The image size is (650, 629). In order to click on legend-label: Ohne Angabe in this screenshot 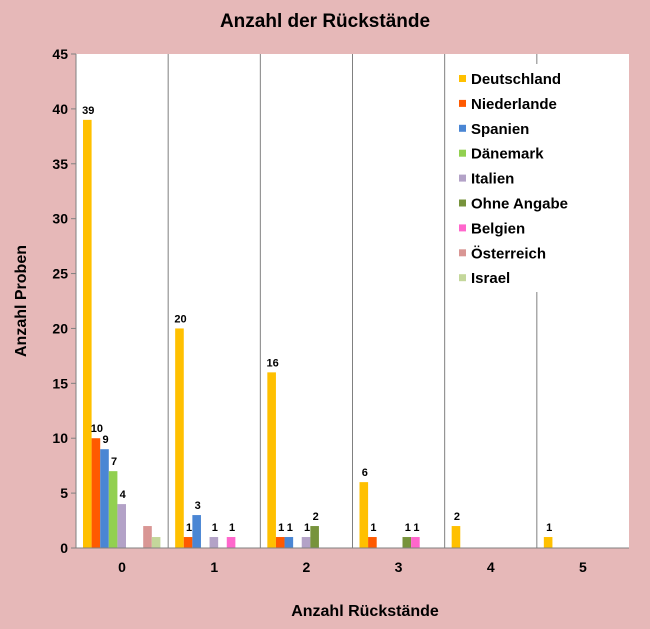, I will do `click(519, 204)`.